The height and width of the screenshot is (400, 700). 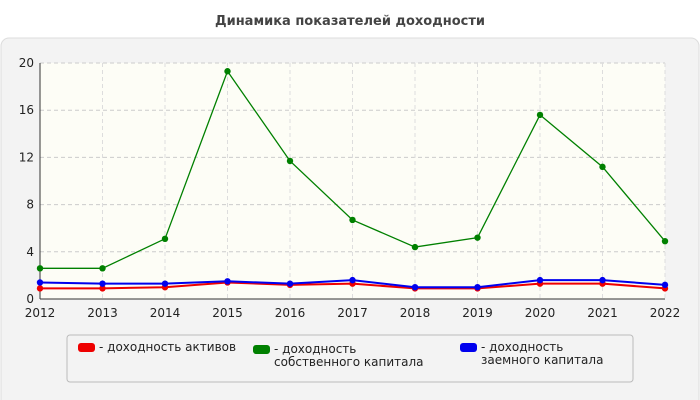 What do you see at coordinates (290, 313) in the screenshot?
I see `x-tick-label: 2016` at bounding box center [290, 313].